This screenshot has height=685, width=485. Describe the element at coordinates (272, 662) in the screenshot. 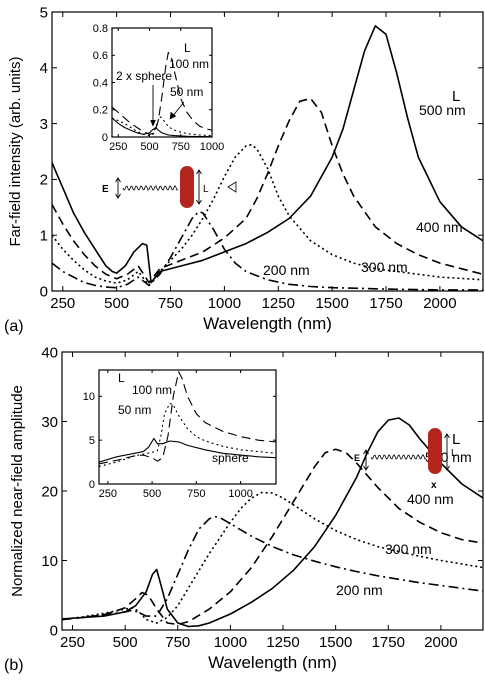

I see `panel-b-xlabel: Wavelength (nm)` at that location.